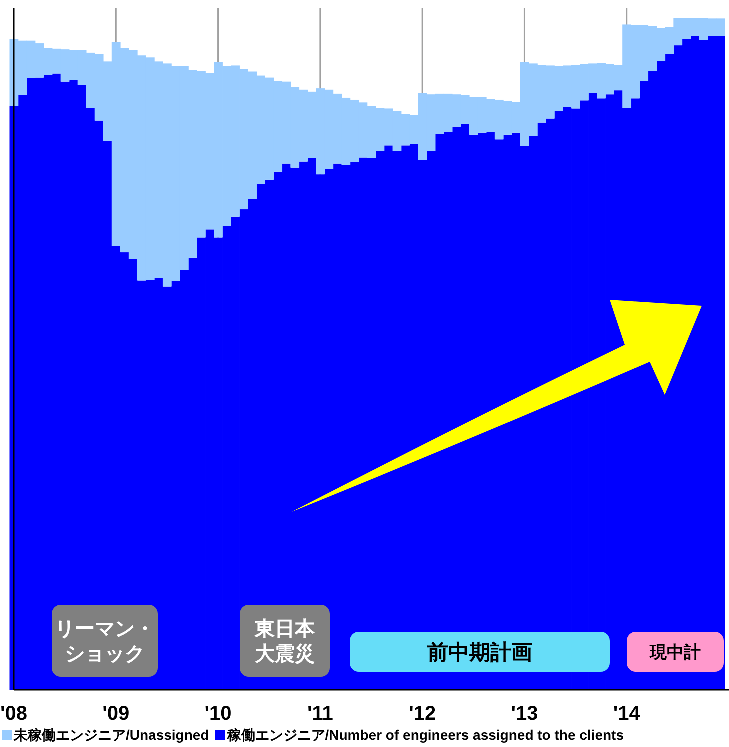  I want to click on legend-label: 未稼働エンジニア/Unassigned, so click(111, 735).